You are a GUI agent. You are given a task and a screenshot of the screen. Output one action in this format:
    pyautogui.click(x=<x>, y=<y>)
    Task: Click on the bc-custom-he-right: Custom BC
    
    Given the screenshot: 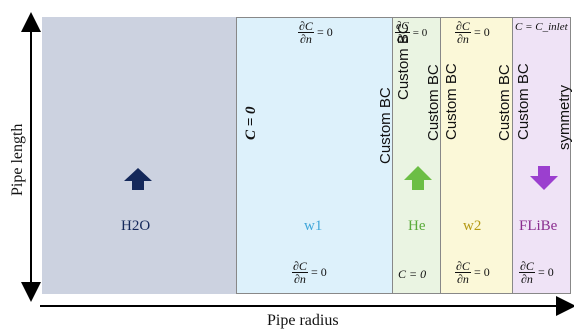 What is the action you would take?
    pyautogui.click(x=433, y=102)
    